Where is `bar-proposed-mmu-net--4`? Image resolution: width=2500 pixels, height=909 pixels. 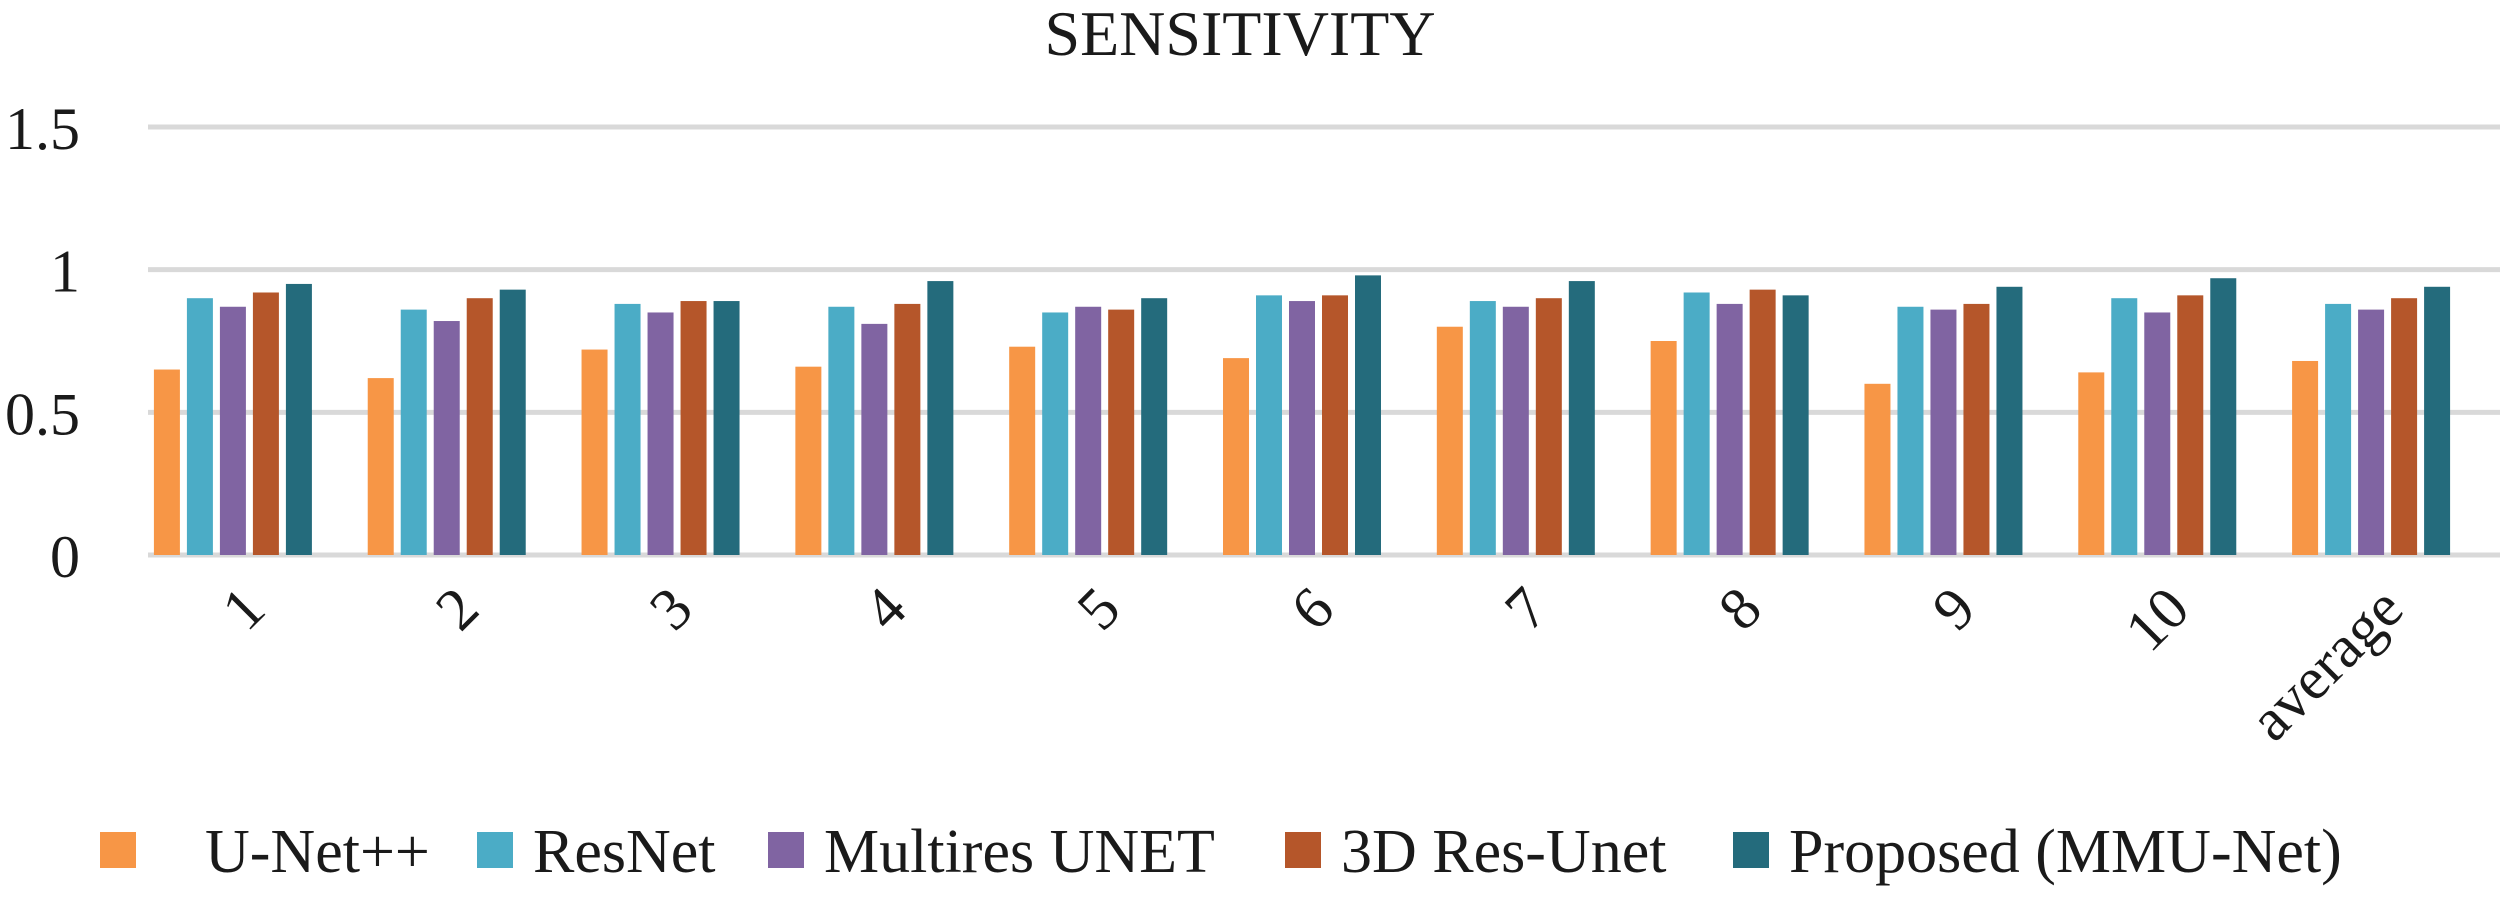 bar-proposed-mmu-net--4 is located at coordinates (940, 418).